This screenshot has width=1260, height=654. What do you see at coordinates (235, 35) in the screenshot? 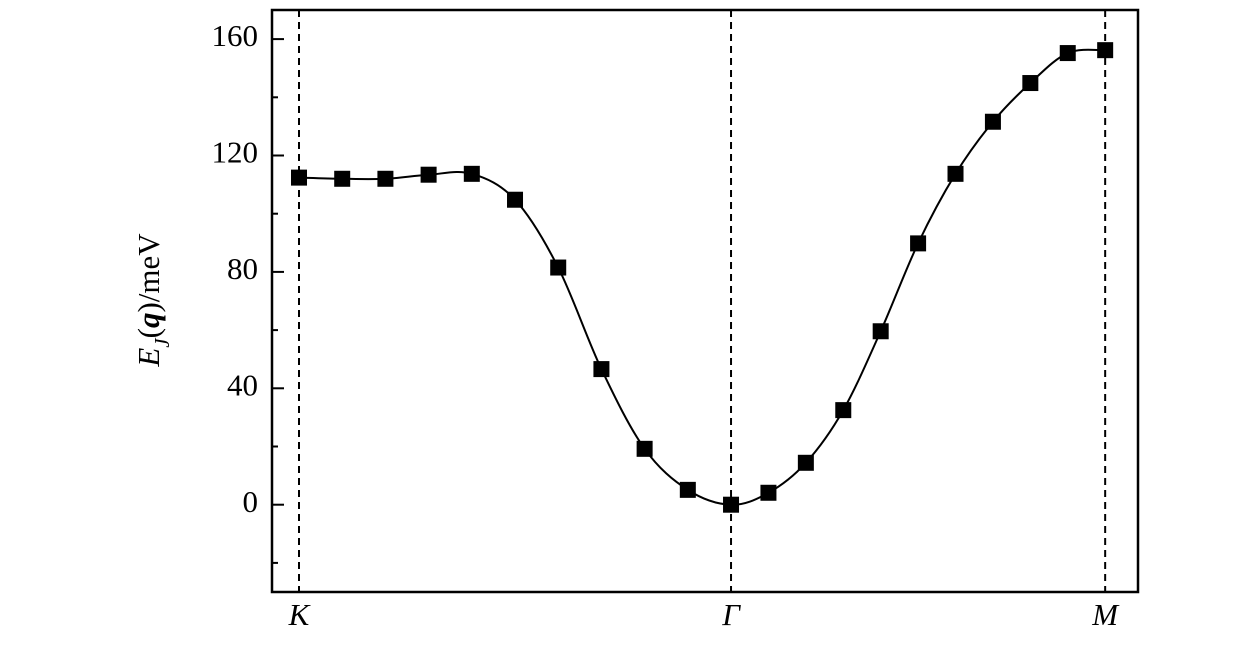
I see `y-tick-label: 160` at bounding box center [235, 35].